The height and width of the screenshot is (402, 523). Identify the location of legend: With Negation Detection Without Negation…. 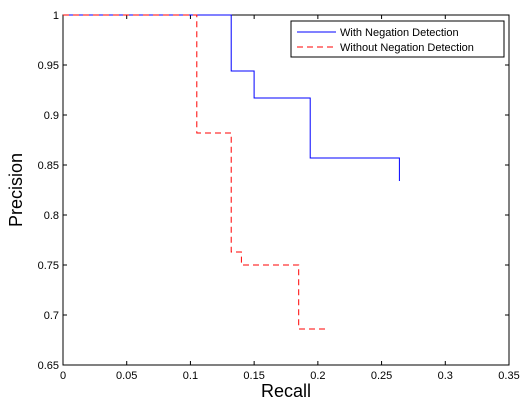
(397, 39).